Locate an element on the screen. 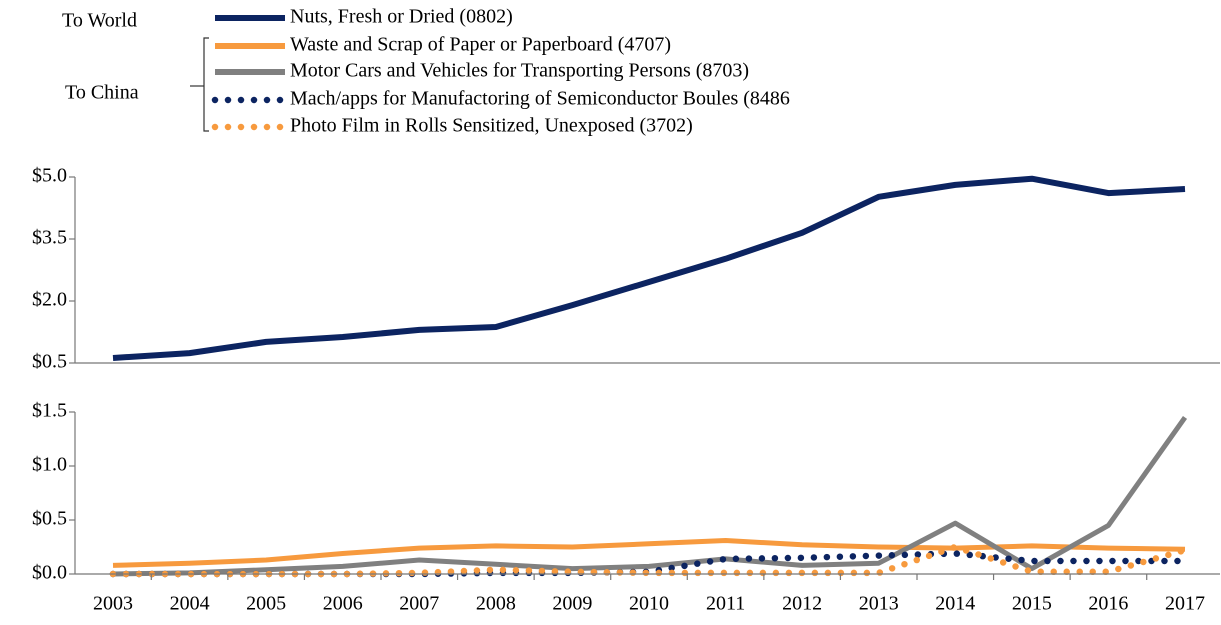 The width and height of the screenshot is (1221, 625). x-tick-label: 2017 is located at coordinates (1185, 604).